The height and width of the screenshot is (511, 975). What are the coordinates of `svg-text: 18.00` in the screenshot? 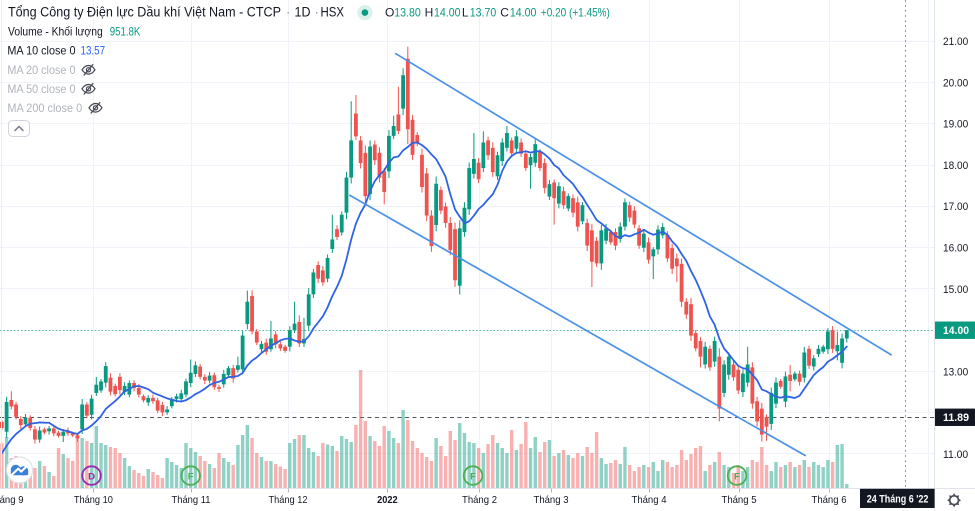 It's located at (955, 166).